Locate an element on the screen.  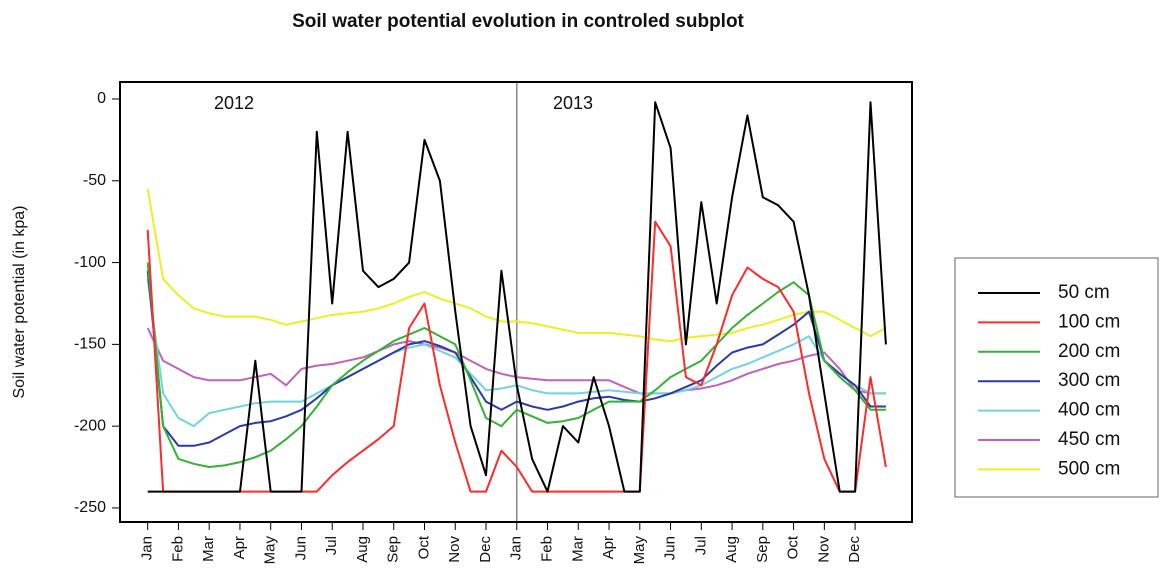
y-axis-label: Soil water potential (in kpa) is located at coordinates (19, 302).